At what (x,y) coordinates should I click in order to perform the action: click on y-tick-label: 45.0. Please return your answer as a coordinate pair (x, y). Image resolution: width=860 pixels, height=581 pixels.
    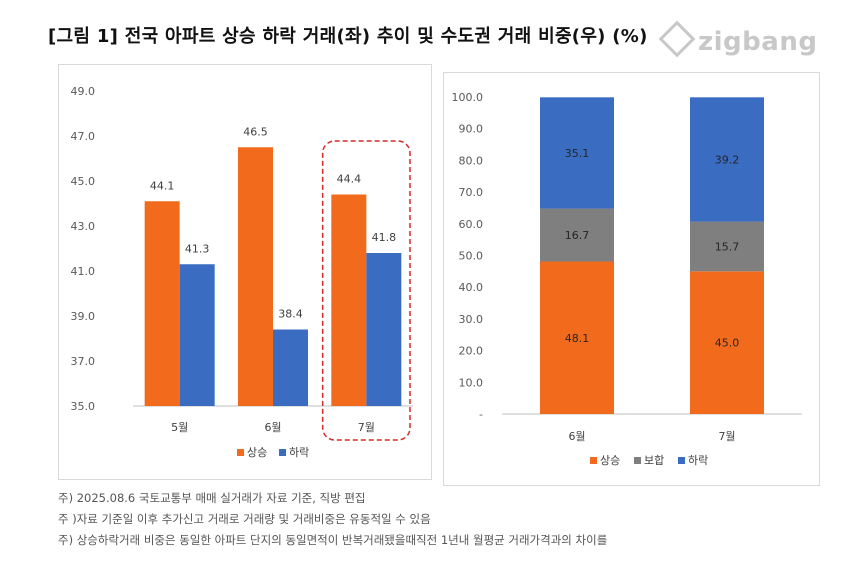
    Looking at the image, I should click on (83, 181).